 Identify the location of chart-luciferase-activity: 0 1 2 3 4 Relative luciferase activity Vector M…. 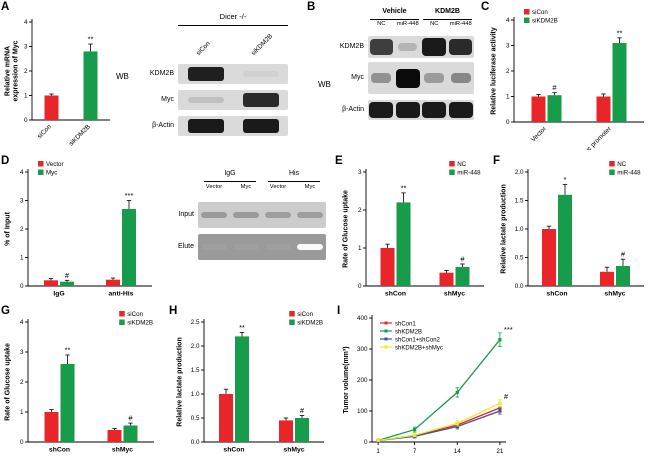
(568, 83).